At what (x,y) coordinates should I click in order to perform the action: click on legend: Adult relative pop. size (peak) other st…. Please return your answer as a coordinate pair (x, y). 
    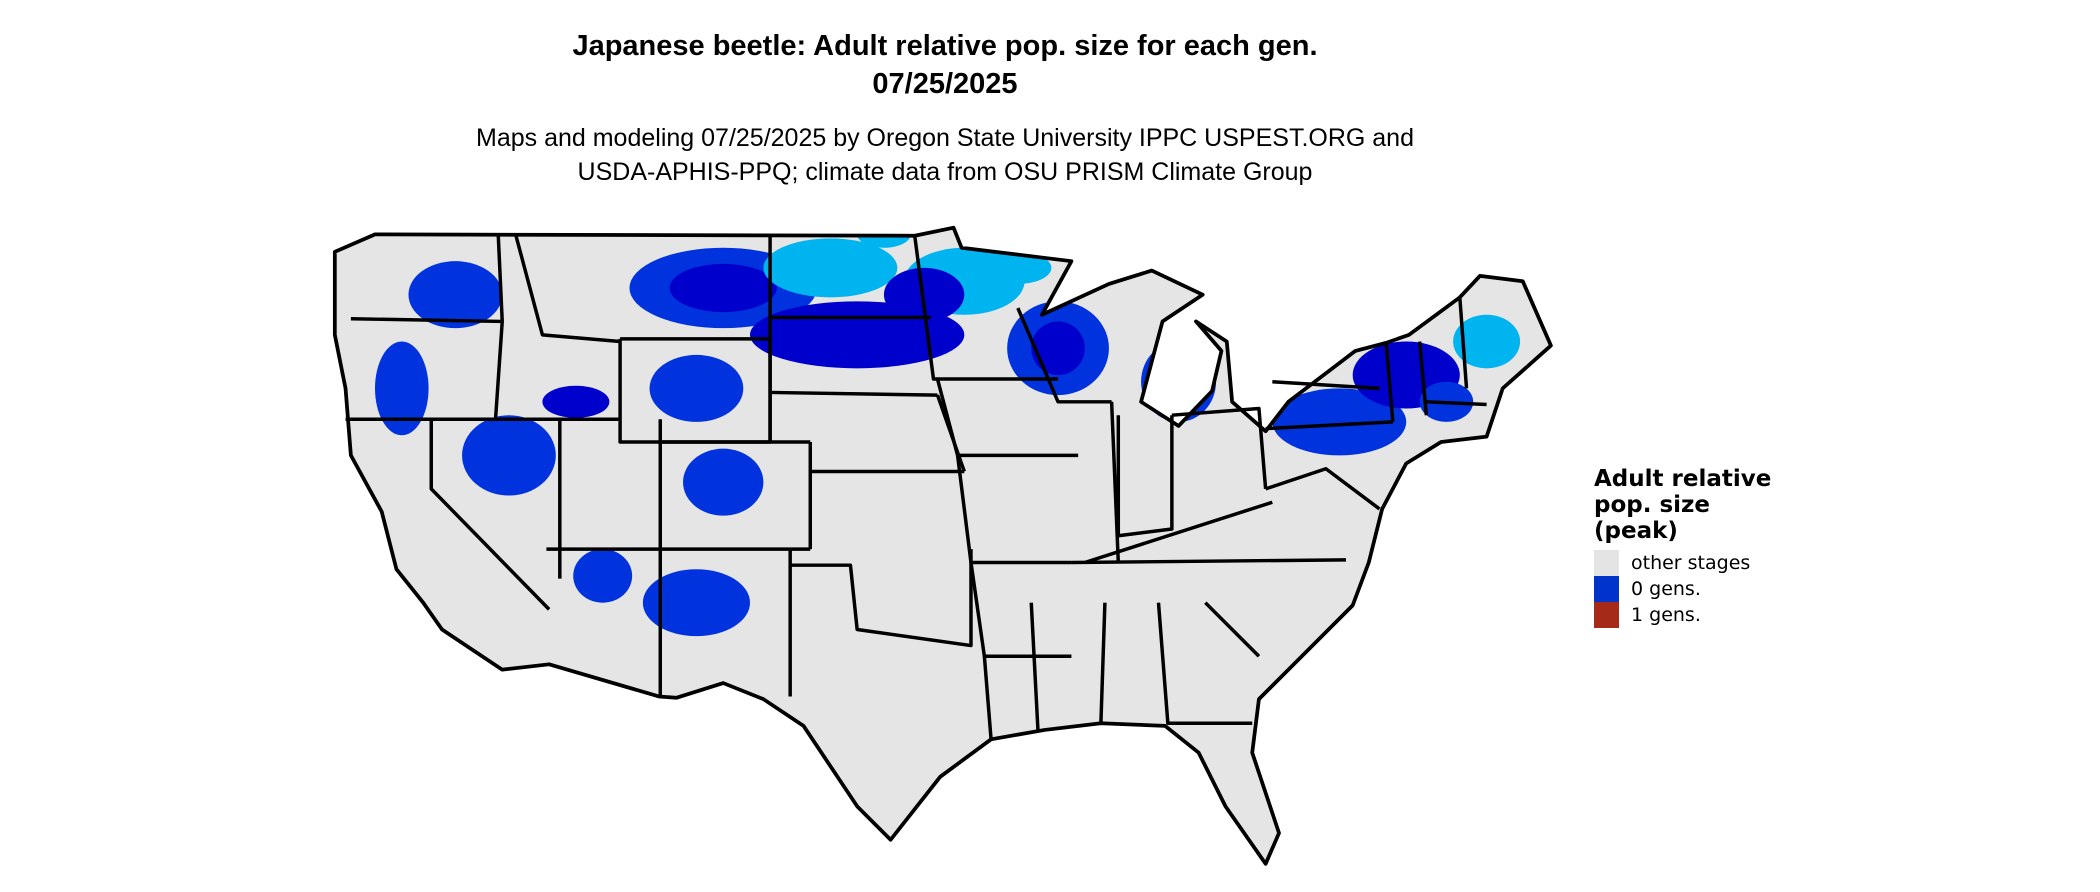
    Looking at the image, I should click on (1682, 547).